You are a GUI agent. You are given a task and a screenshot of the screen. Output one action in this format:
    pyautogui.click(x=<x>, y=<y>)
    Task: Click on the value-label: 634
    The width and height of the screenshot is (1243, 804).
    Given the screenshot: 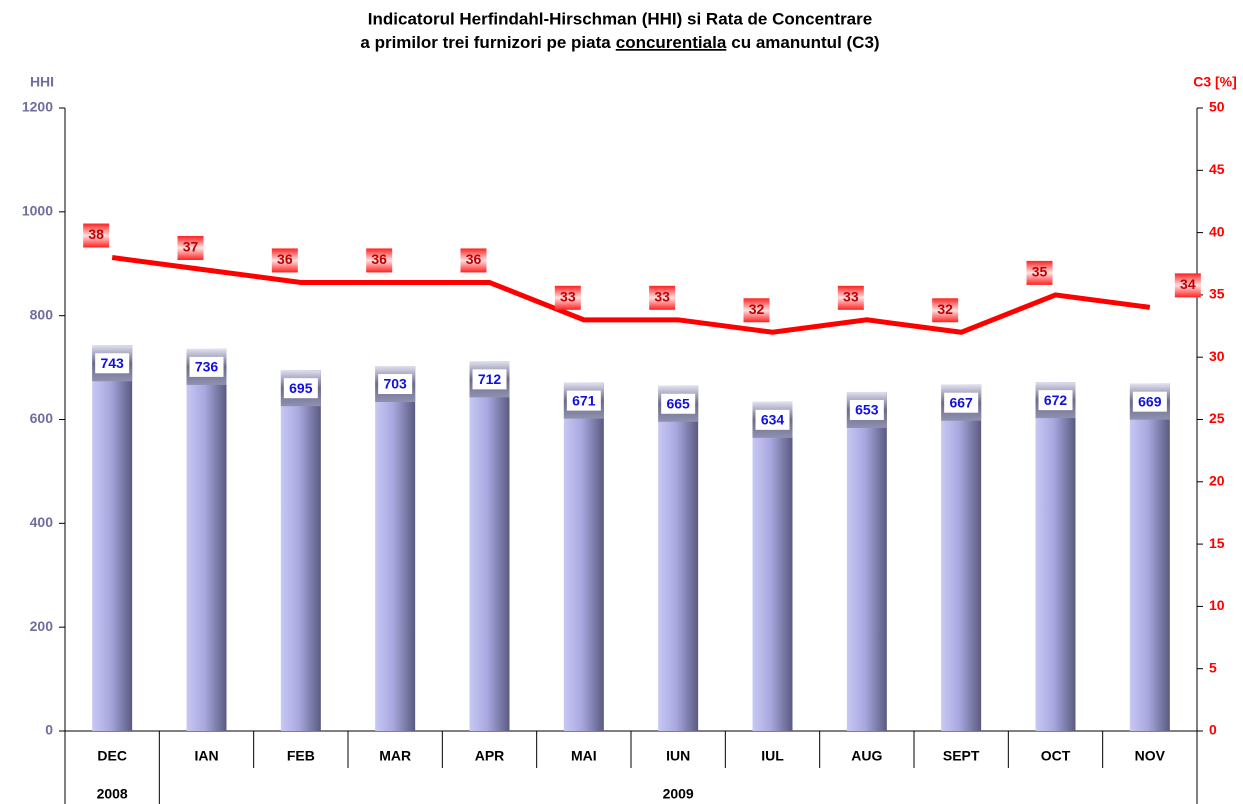 What is the action you would take?
    pyautogui.click(x=773, y=420)
    